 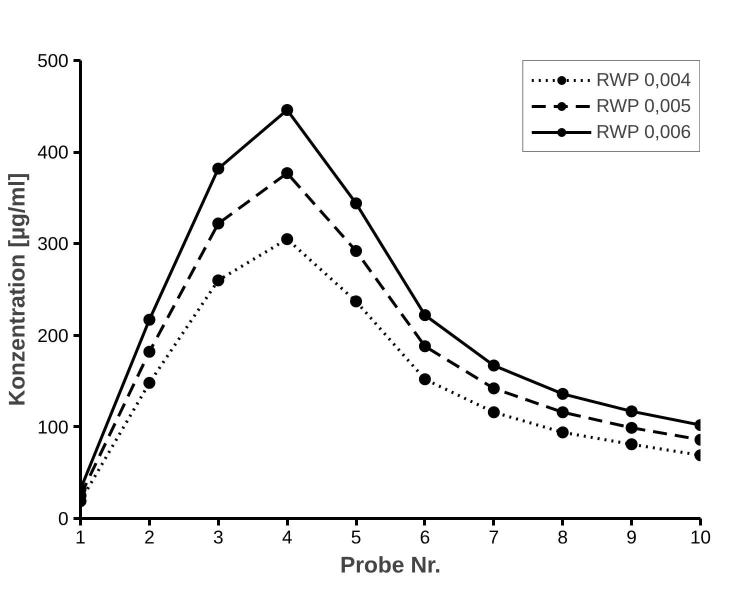 What do you see at coordinates (563, 537) in the screenshot?
I see `x-tick-label: 8` at bounding box center [563, 537].